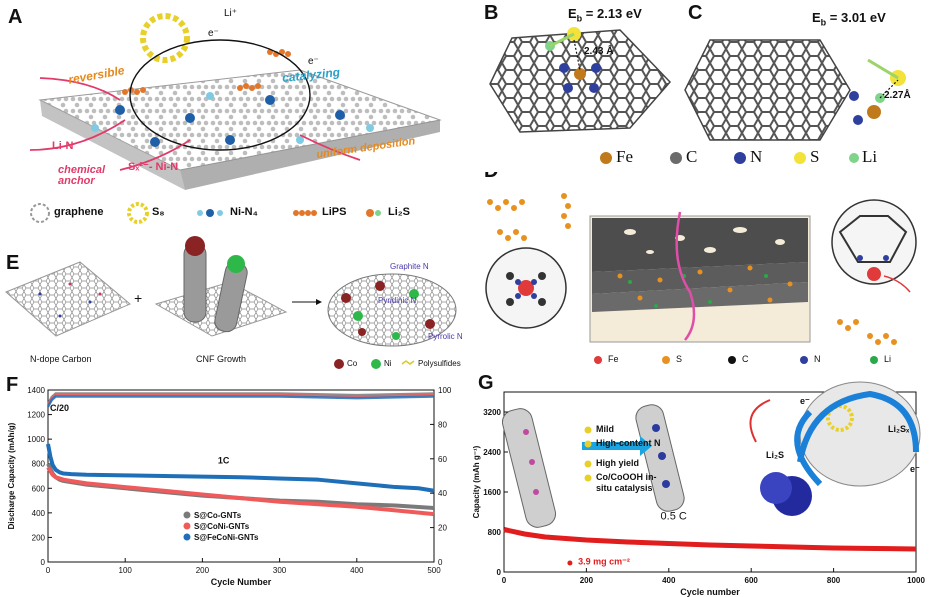  I want to click on d-legend-s: S, so click(679, 359).